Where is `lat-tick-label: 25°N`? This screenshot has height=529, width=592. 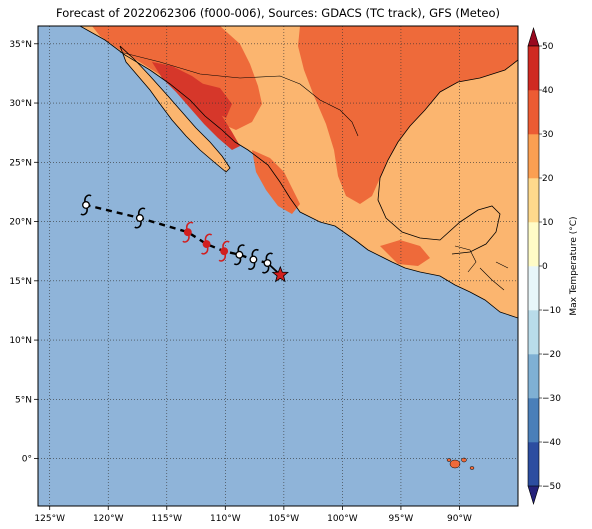 lat-tick-label: 25°N is located at coordinates (20, 163).